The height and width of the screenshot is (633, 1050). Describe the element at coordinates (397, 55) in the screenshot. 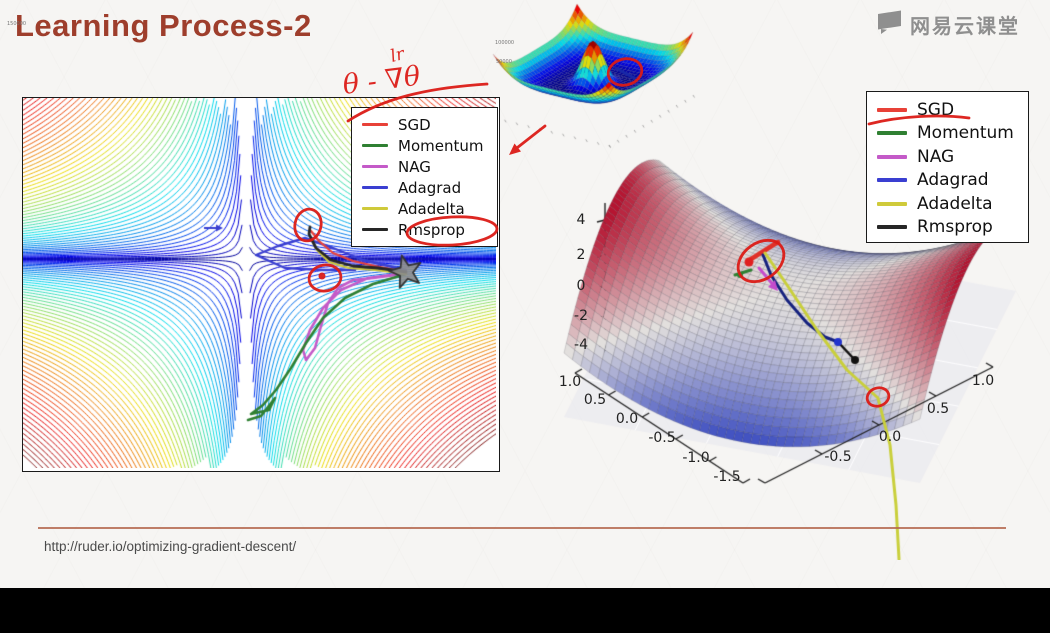

I see `handwritten-lr: lr` at that location.